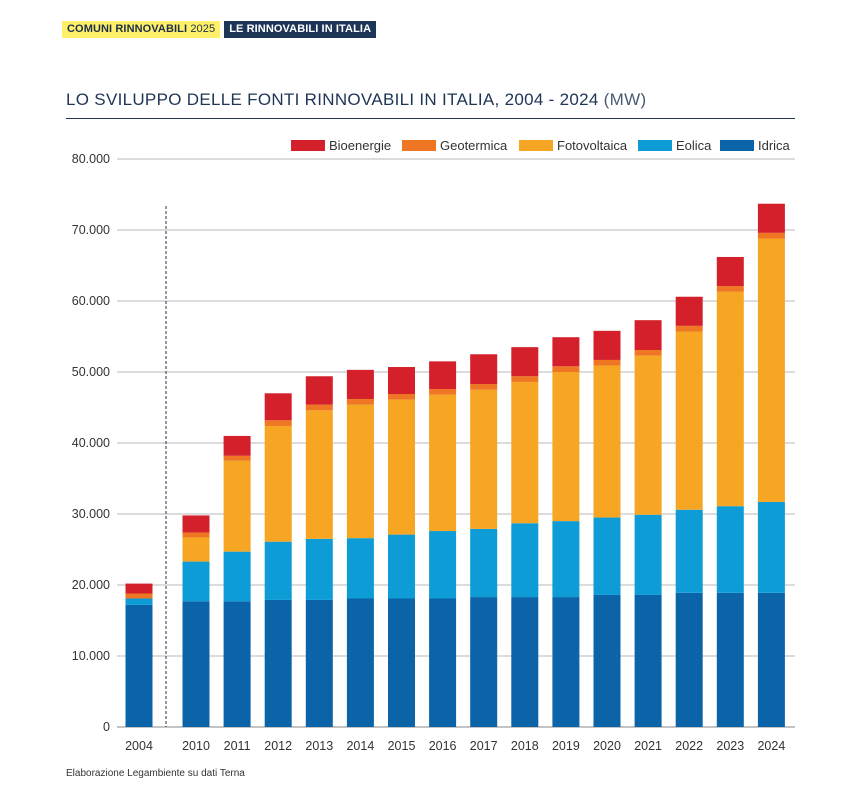  What do you see at coordinates (730, 659) in the screenshot?
I see `bar-2023-idrica` at bounding box center [730, 659].